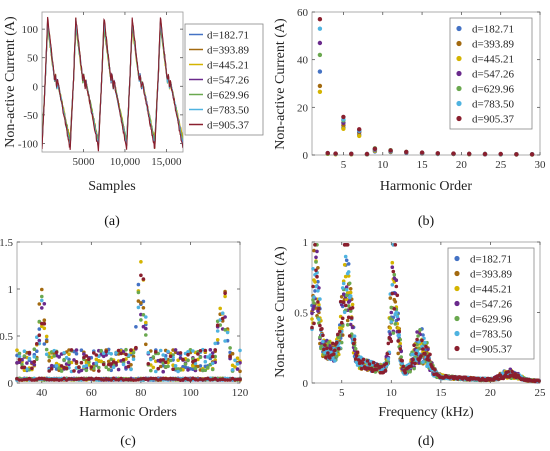 The image size is (550, 451). Describe the element at coordinates (491, 303) in the screenshot. I see `legend-box` at that location.